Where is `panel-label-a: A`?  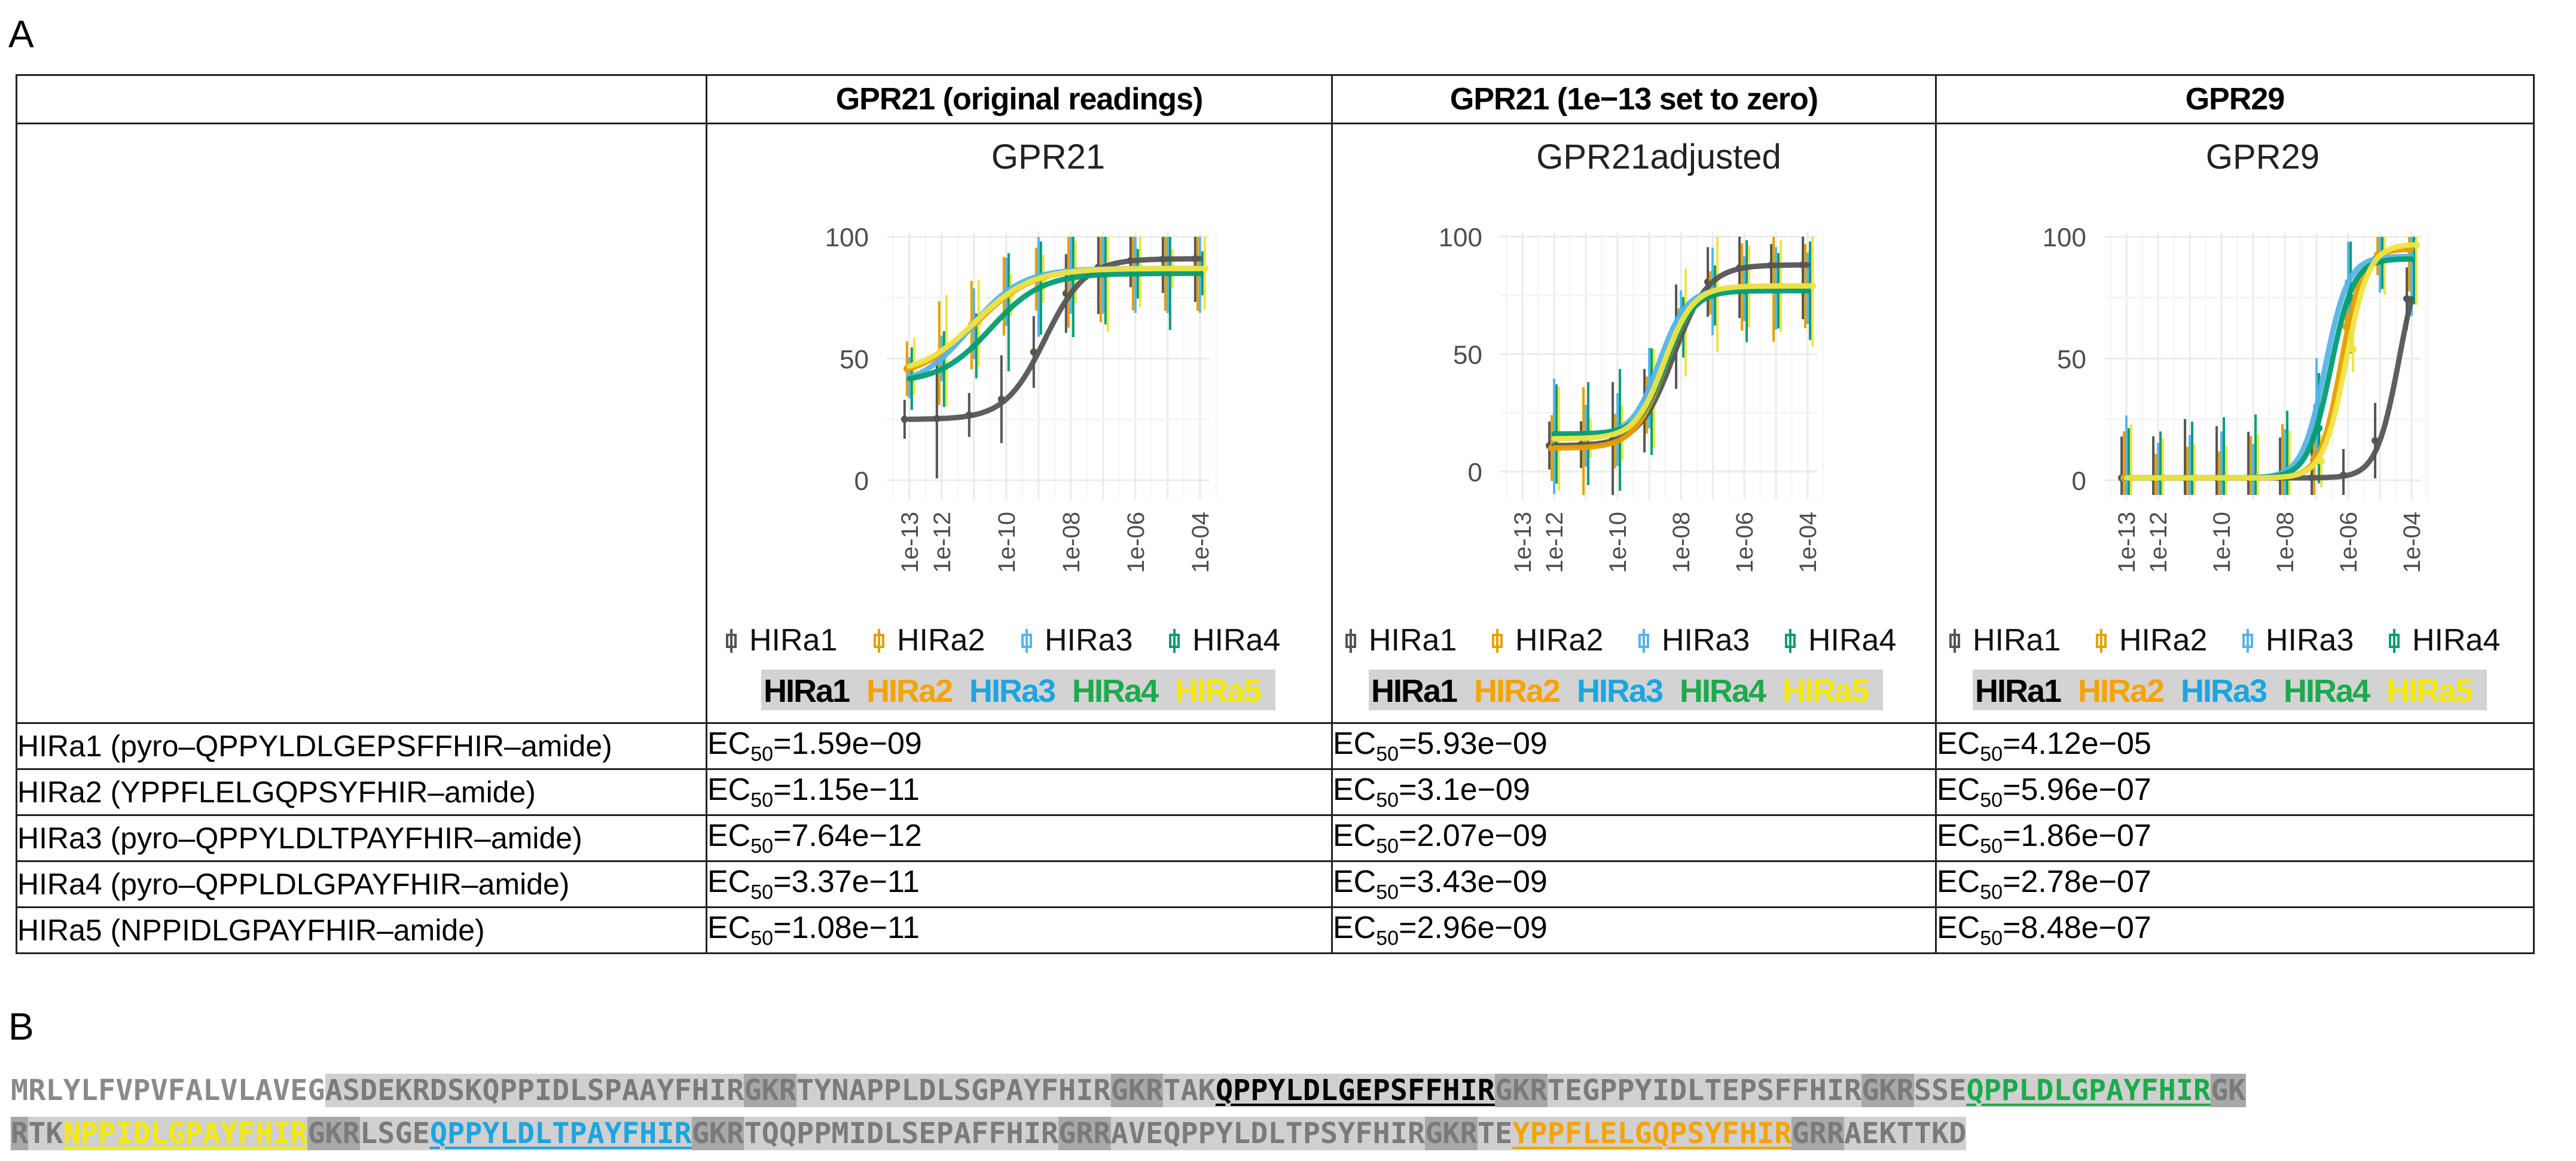 panel-label-a: A is located at coordinates (21, 34).